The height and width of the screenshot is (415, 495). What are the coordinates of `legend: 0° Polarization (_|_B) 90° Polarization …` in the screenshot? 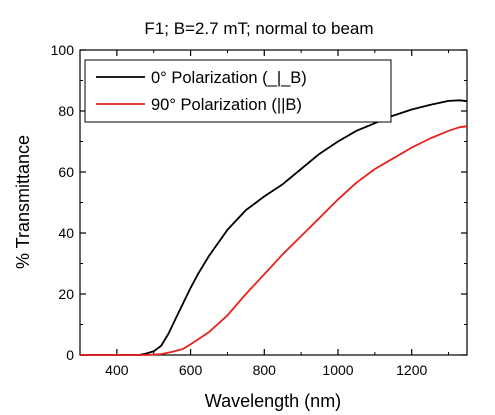 It's located at (238, 91).